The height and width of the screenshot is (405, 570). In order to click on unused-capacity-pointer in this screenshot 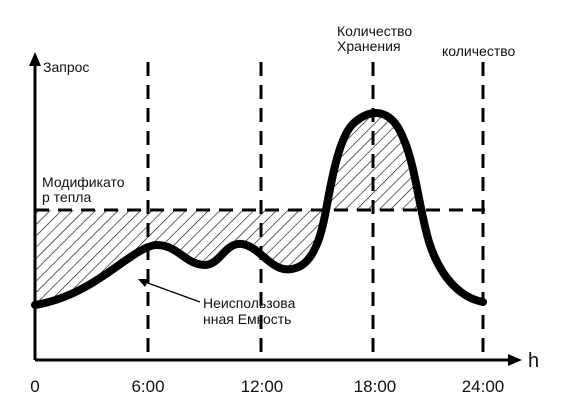, I will do `click(172, 292)`.